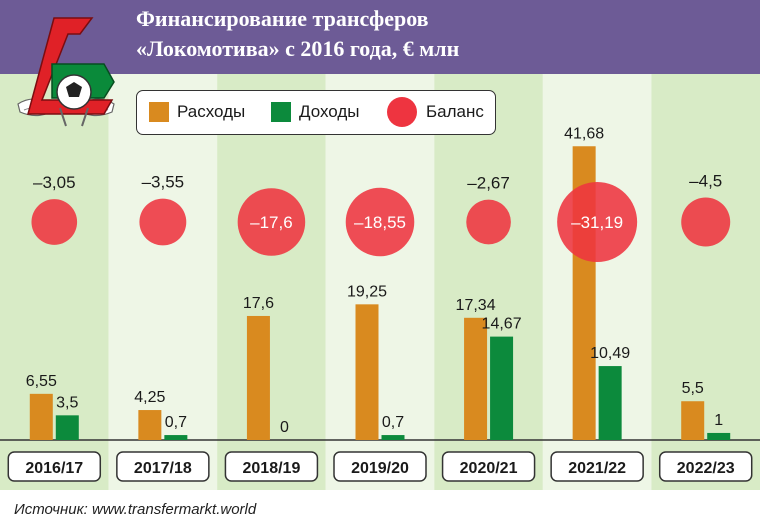  I want to click on balance-label: –17,6, so click(271, 222).